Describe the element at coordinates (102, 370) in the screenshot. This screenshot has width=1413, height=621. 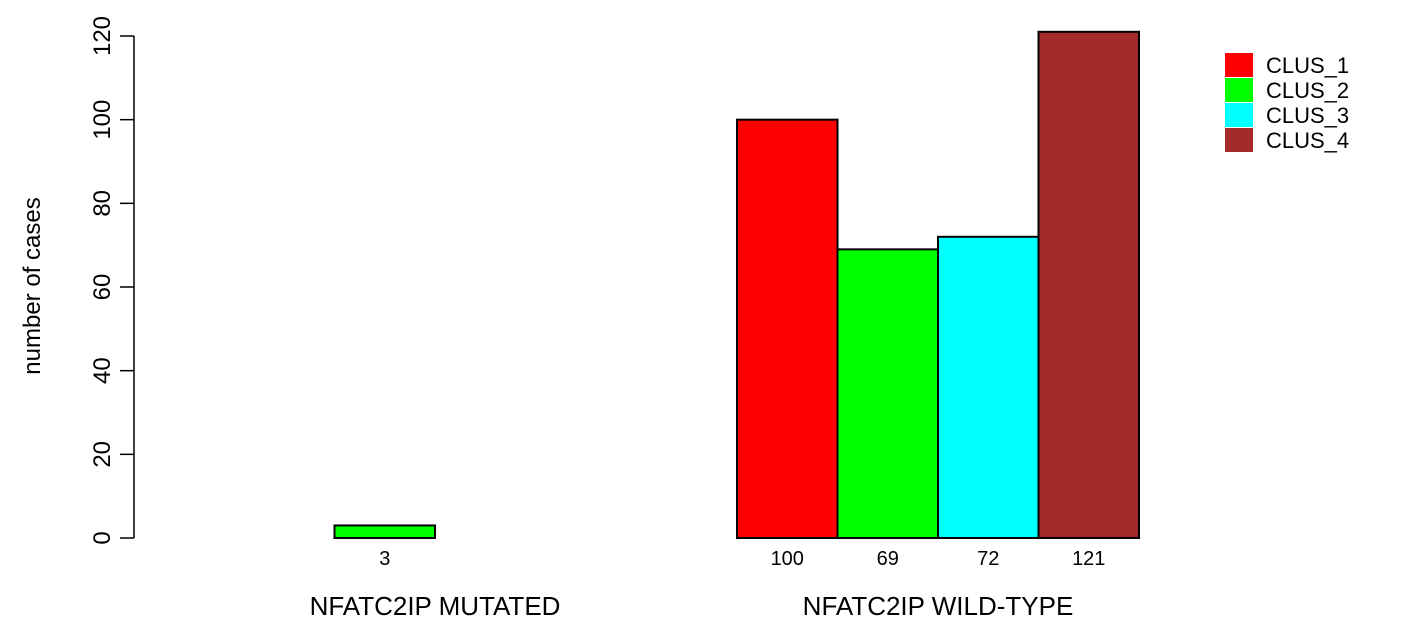
I see `y-tick-label: 40` at that location.